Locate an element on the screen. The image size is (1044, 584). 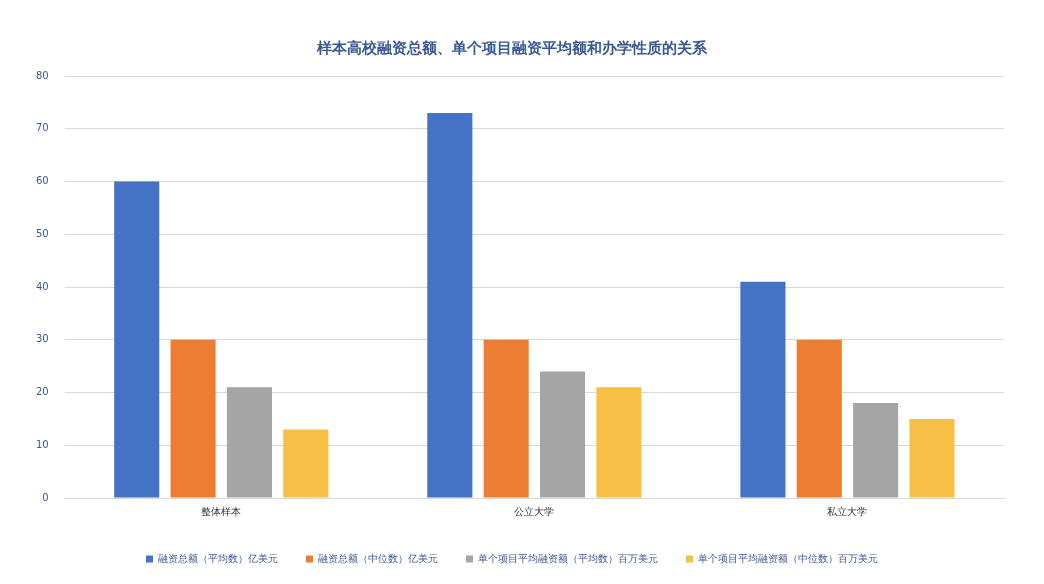
y-tick-label: 40 is located at coordinates (42, 286).